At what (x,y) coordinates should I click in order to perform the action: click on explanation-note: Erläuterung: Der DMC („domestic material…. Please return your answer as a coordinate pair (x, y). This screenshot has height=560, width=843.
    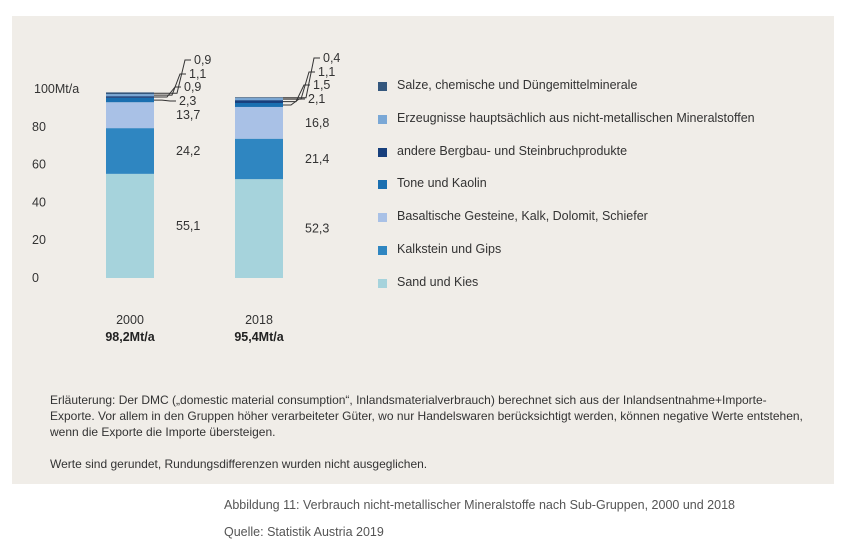
    Looking at the image, I should click on (430, 432).